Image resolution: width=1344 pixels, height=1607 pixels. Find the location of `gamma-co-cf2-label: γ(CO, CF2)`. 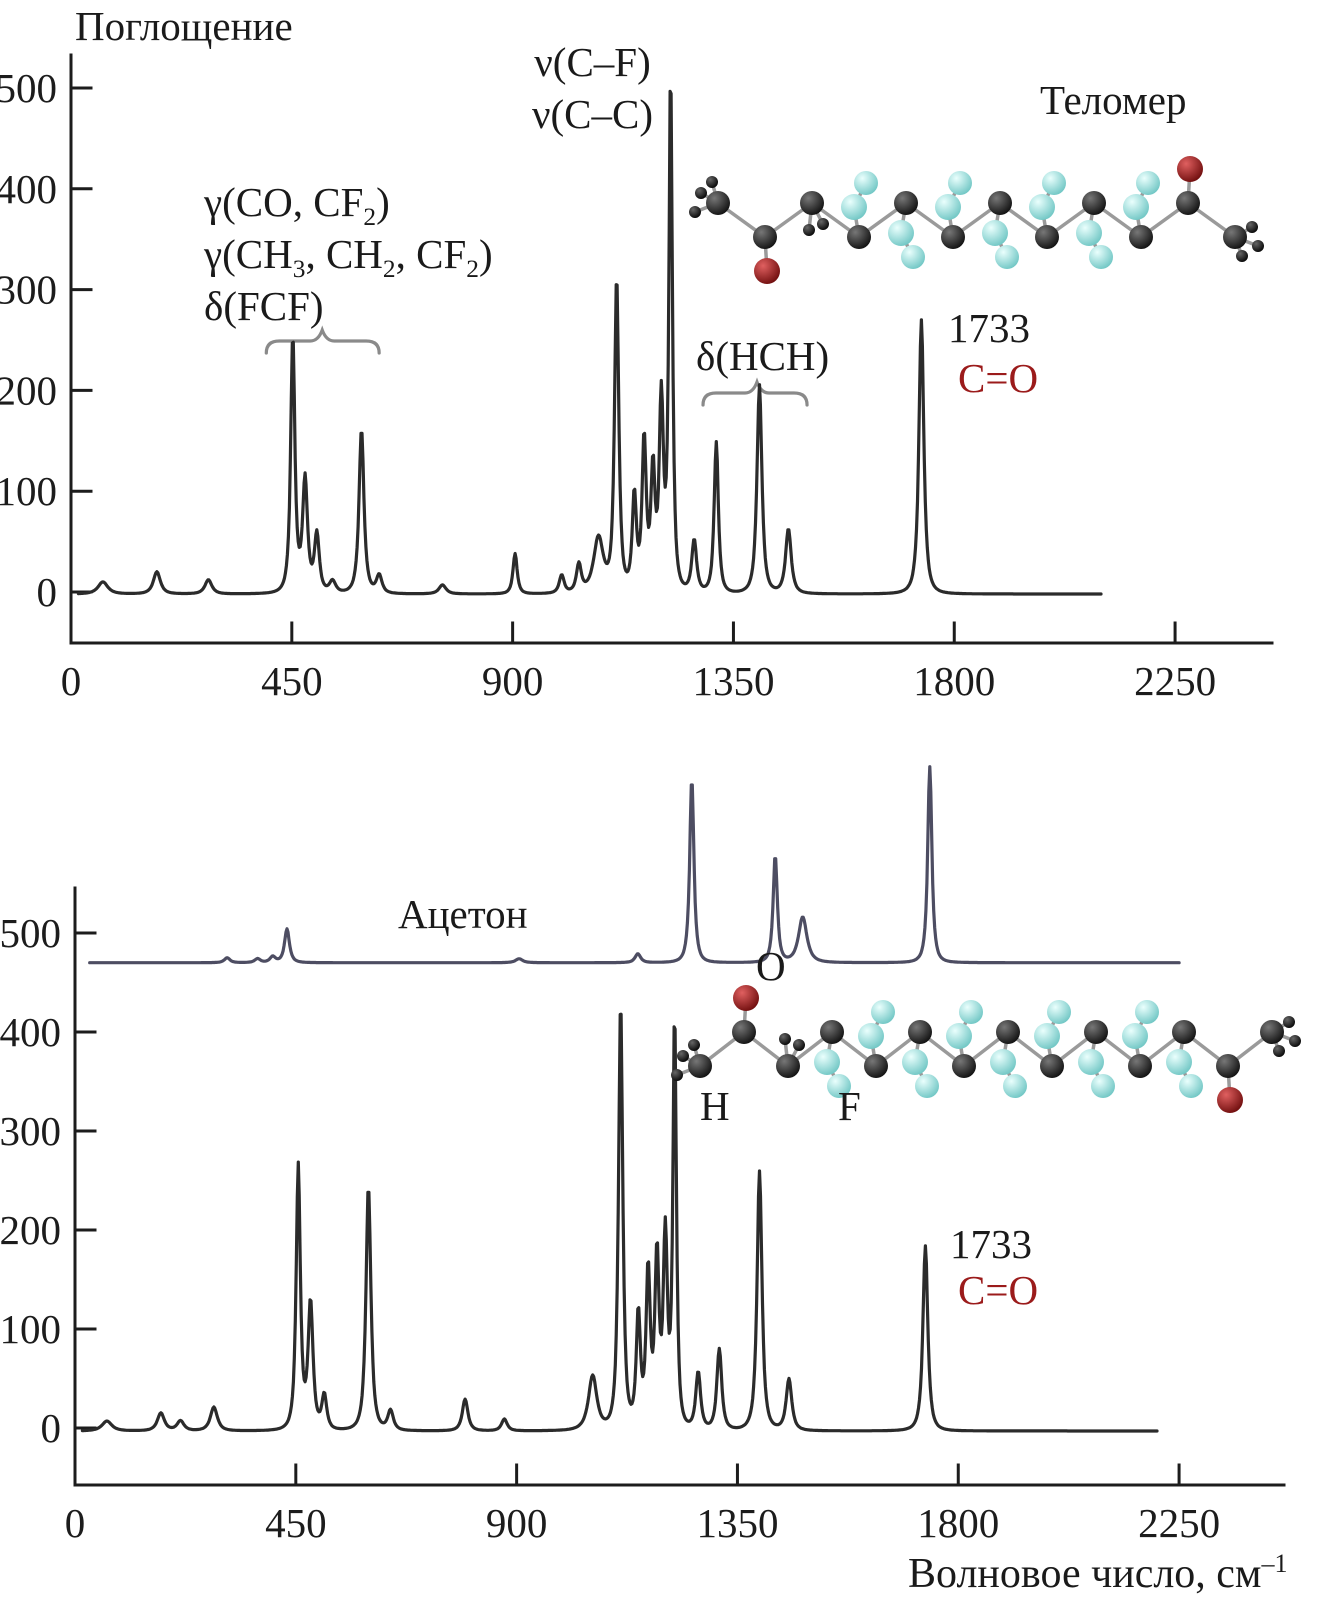

gamma-co-cf2-label: γ(CO, CF2) is located at coordinates (297, 205).